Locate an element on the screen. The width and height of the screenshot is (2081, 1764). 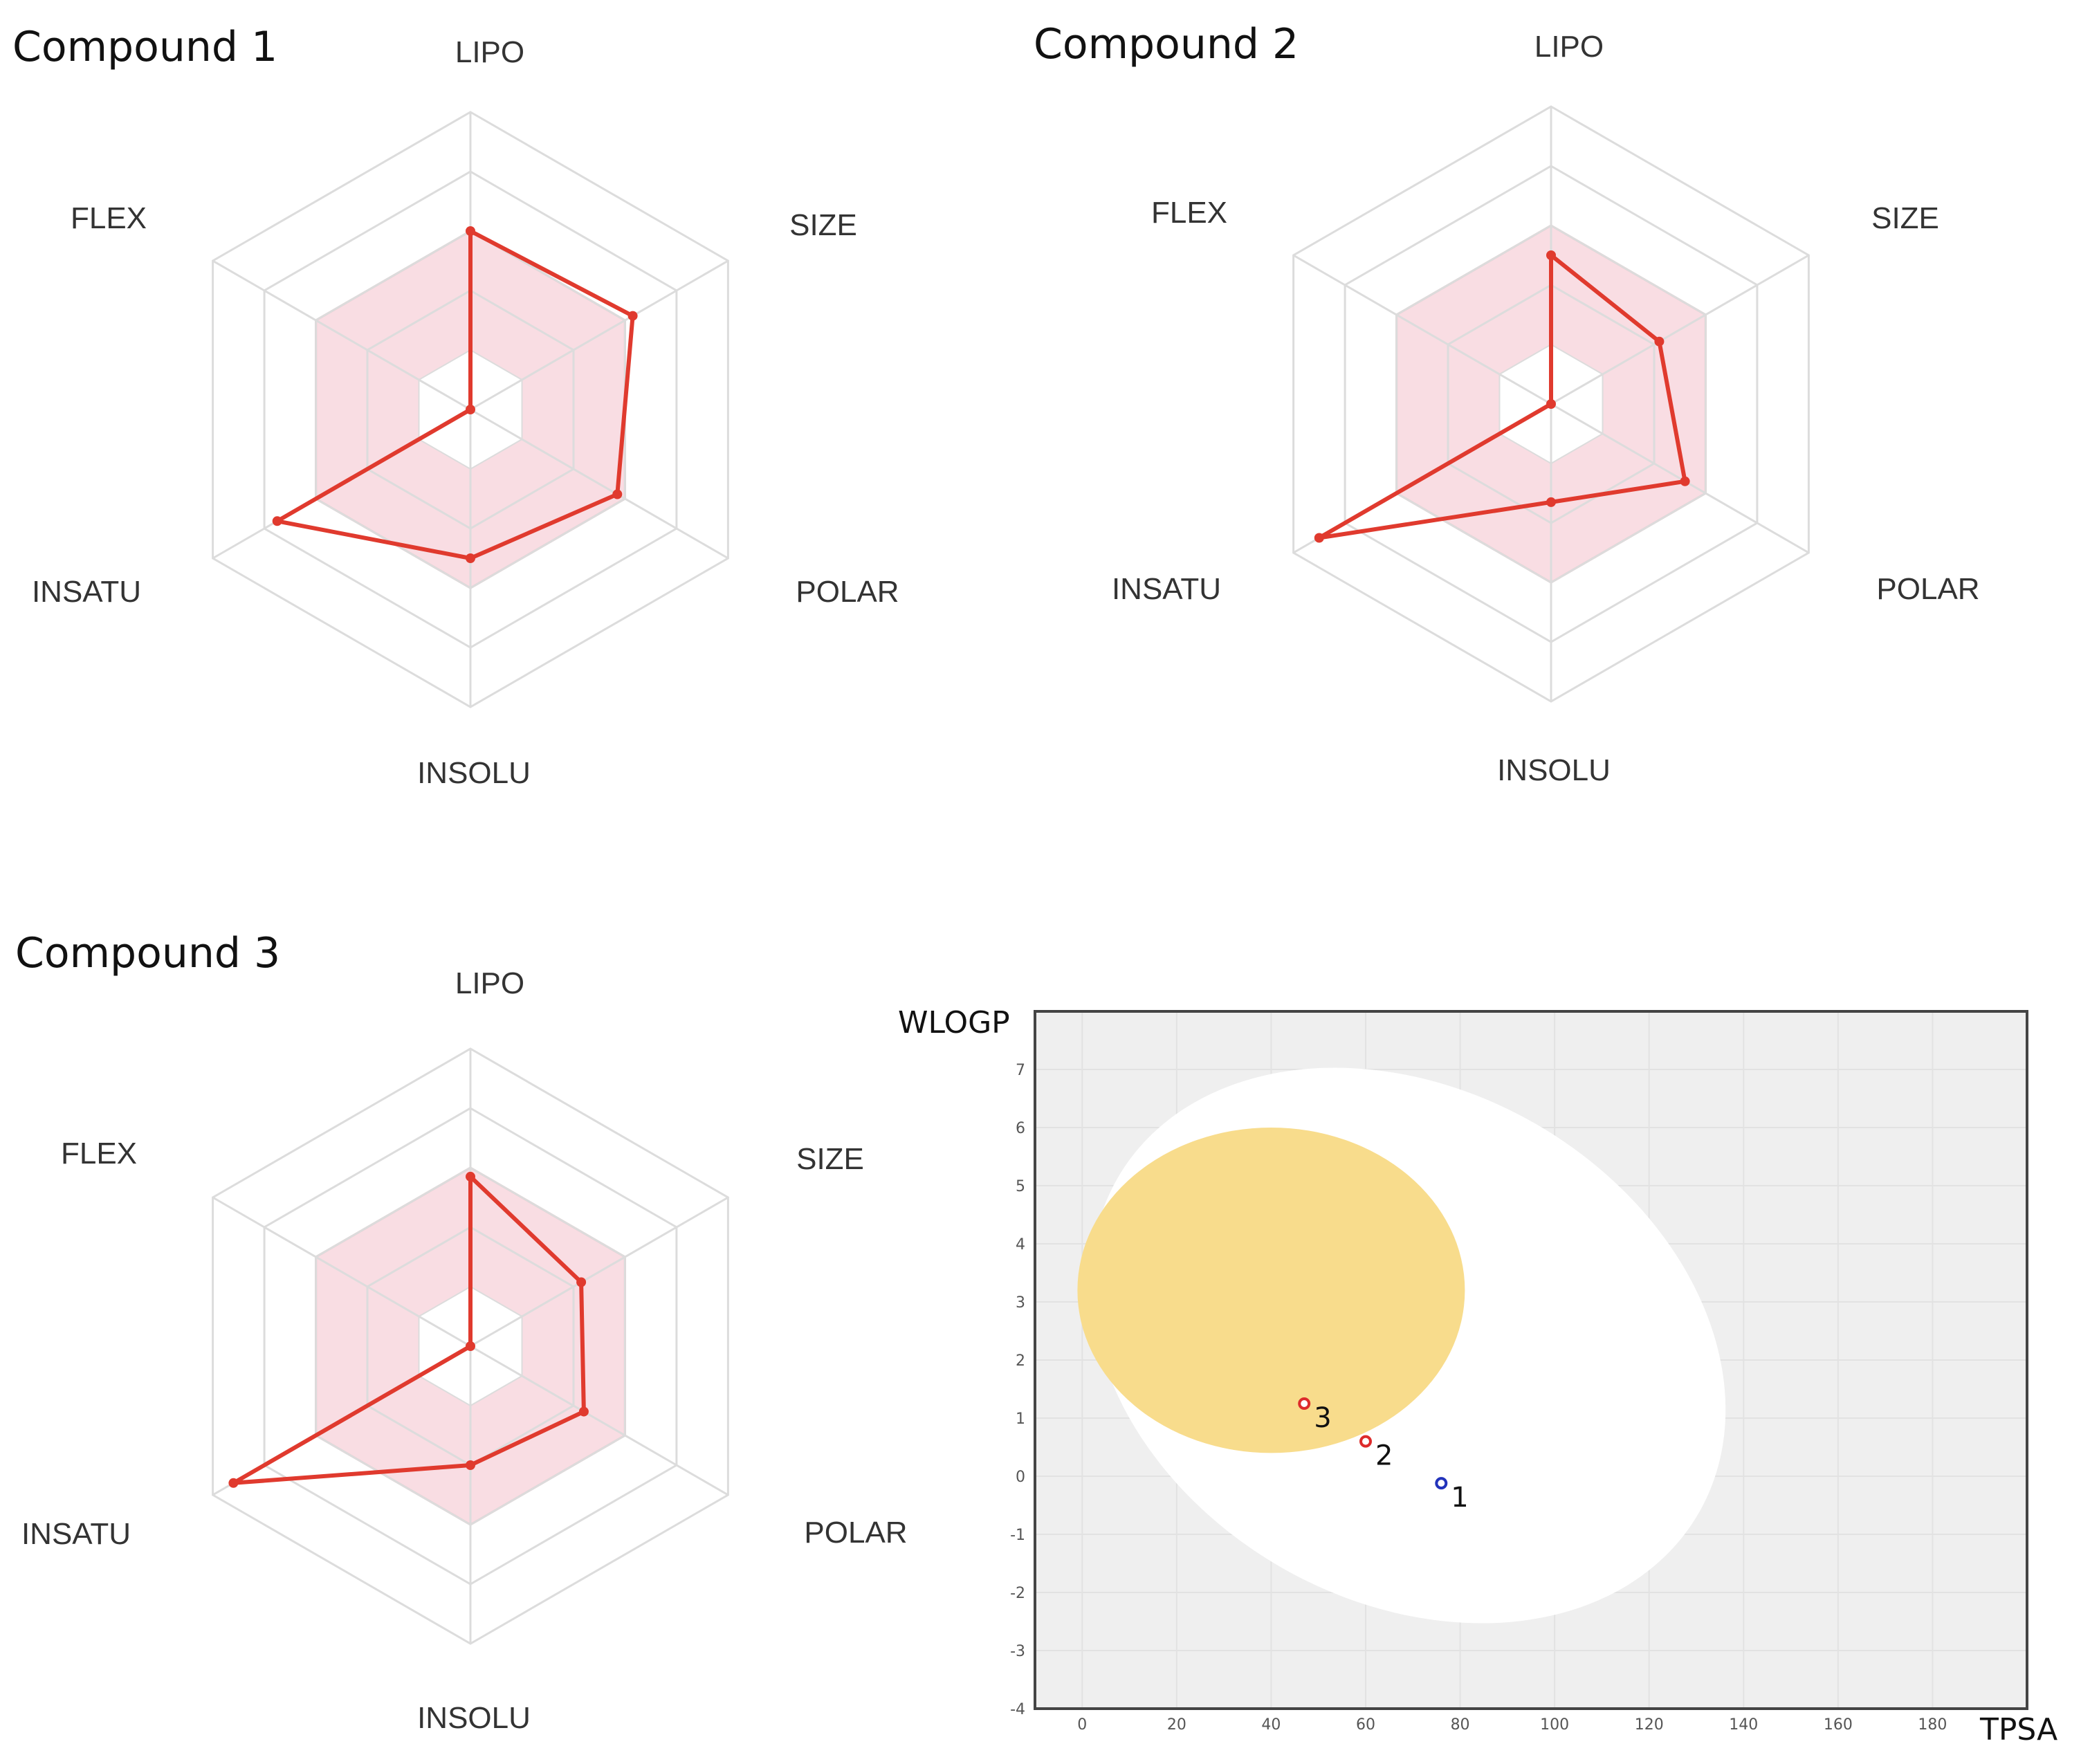
x-tick-120: 120 is located at coordinates (1649, 1725).